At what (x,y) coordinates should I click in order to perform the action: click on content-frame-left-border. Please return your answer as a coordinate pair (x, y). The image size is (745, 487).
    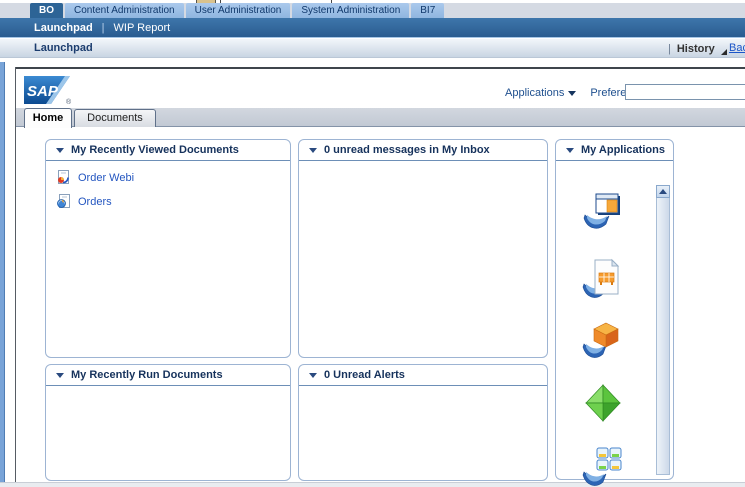
    Looking at the image, I should click on (15, 274).